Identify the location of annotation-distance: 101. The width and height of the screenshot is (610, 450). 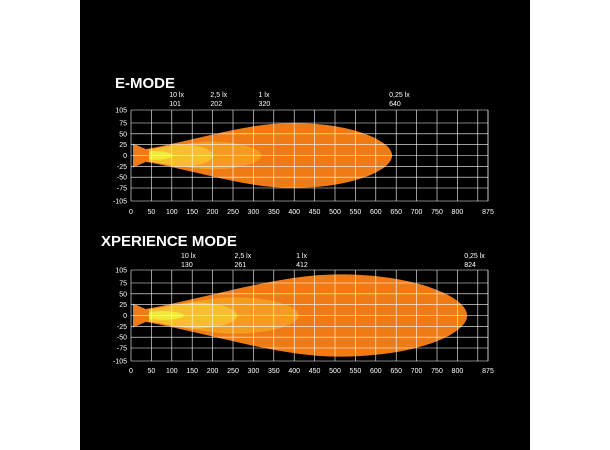
(175, 104).